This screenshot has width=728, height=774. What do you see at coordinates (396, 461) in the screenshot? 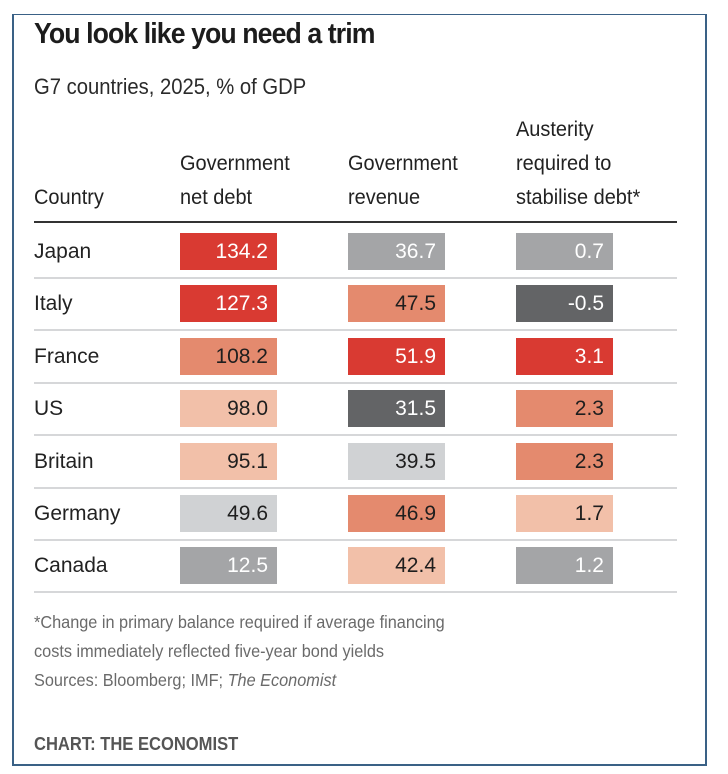
I see `cell-revenue: 39.5` at bounding box center [396, 461].